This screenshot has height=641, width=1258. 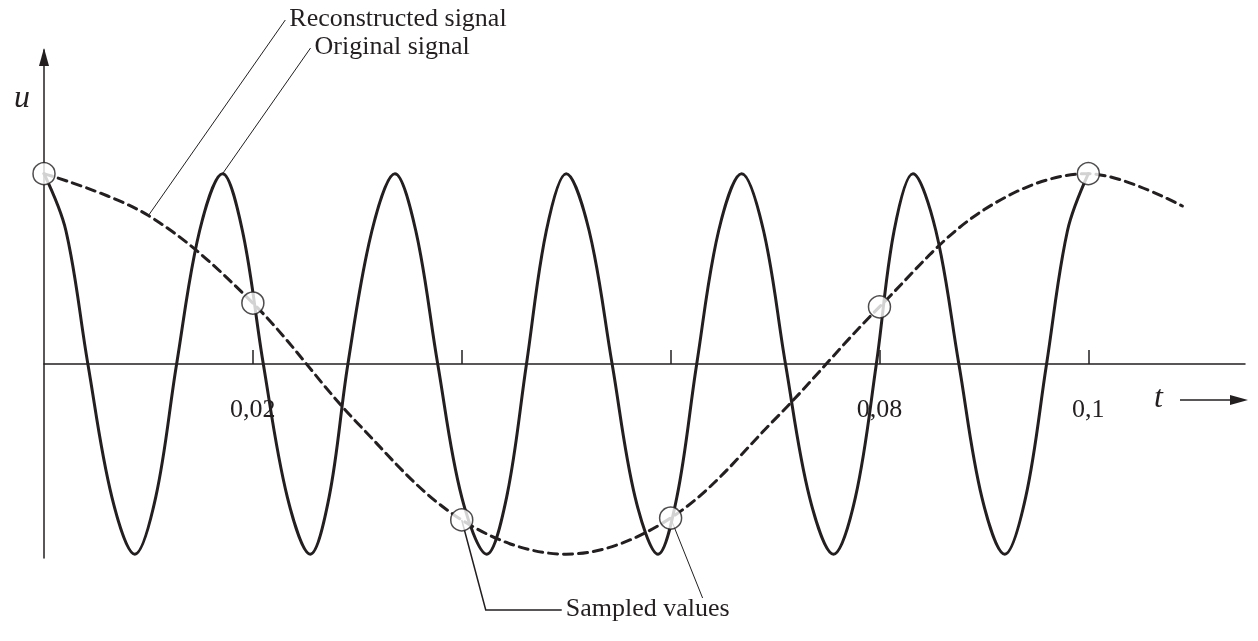 What do you see at coordinates (1088, 409) in the screenshot?
I see `x-tick-label: 0,1` at bounding box center [1088, 409].